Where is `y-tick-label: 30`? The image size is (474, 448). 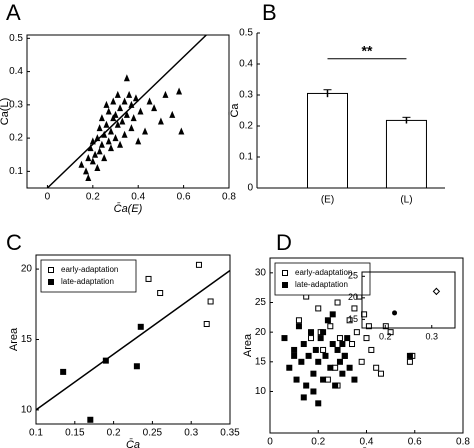
y-tick-label: 30 is located at coordinates (261, 272).